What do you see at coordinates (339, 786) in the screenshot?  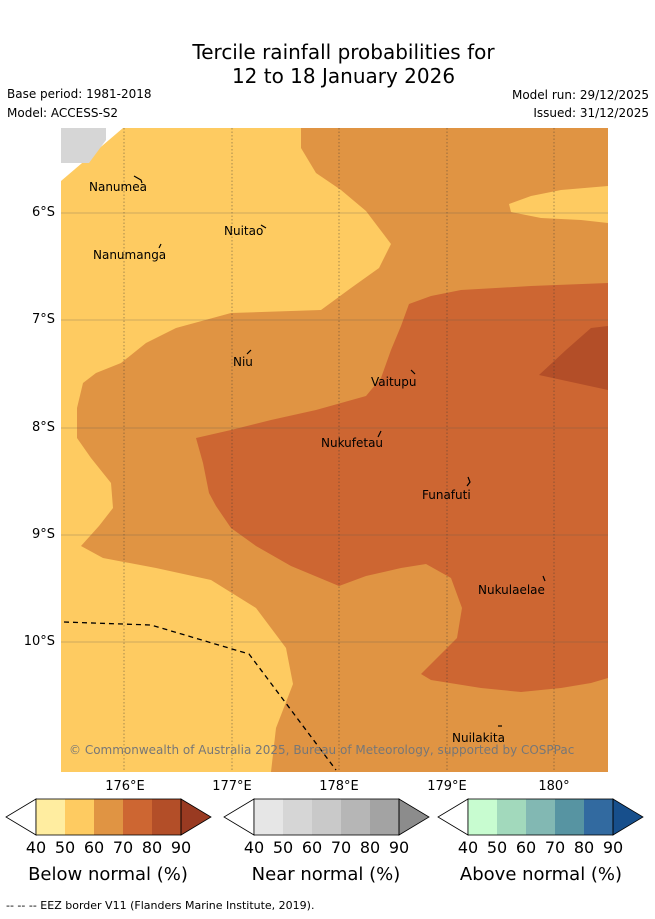 I see `lon-label-178e: 178°E` at bounding box center [339, 786].